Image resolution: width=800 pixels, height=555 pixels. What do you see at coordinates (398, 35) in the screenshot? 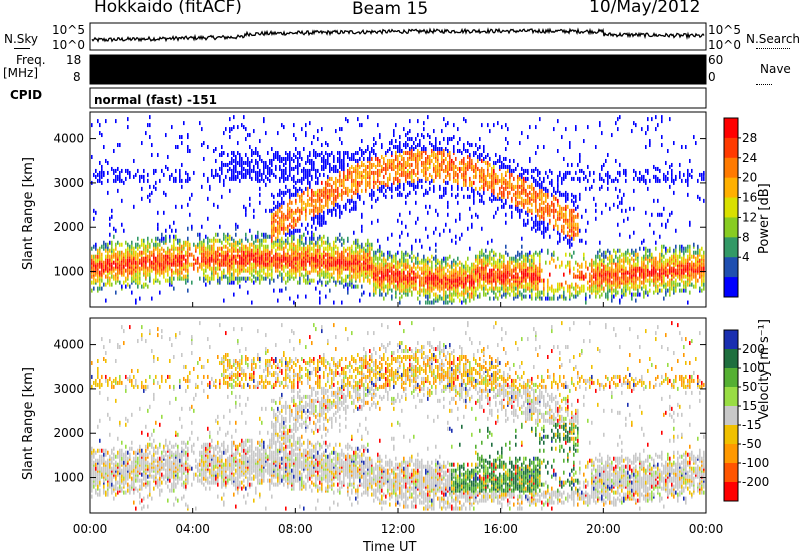
I see `noise-sky-series` at bounding box center [398, 35].